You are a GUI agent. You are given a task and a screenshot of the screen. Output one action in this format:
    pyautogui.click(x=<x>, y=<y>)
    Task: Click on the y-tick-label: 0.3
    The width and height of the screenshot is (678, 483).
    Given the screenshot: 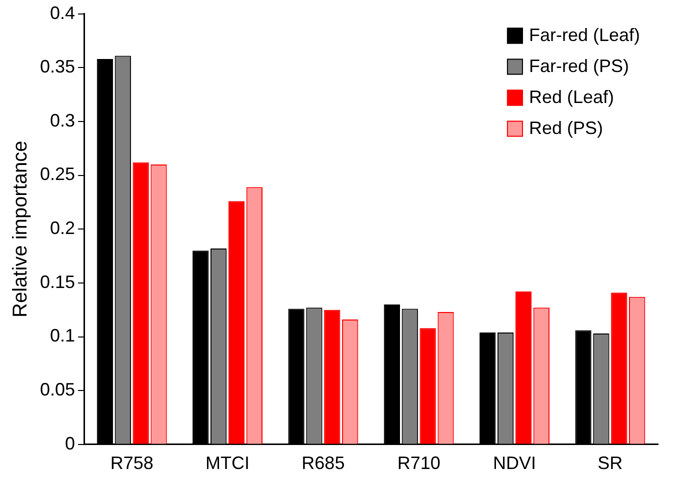 What is the action you would take?
    pyautogui.click(x=63, y=120)
    